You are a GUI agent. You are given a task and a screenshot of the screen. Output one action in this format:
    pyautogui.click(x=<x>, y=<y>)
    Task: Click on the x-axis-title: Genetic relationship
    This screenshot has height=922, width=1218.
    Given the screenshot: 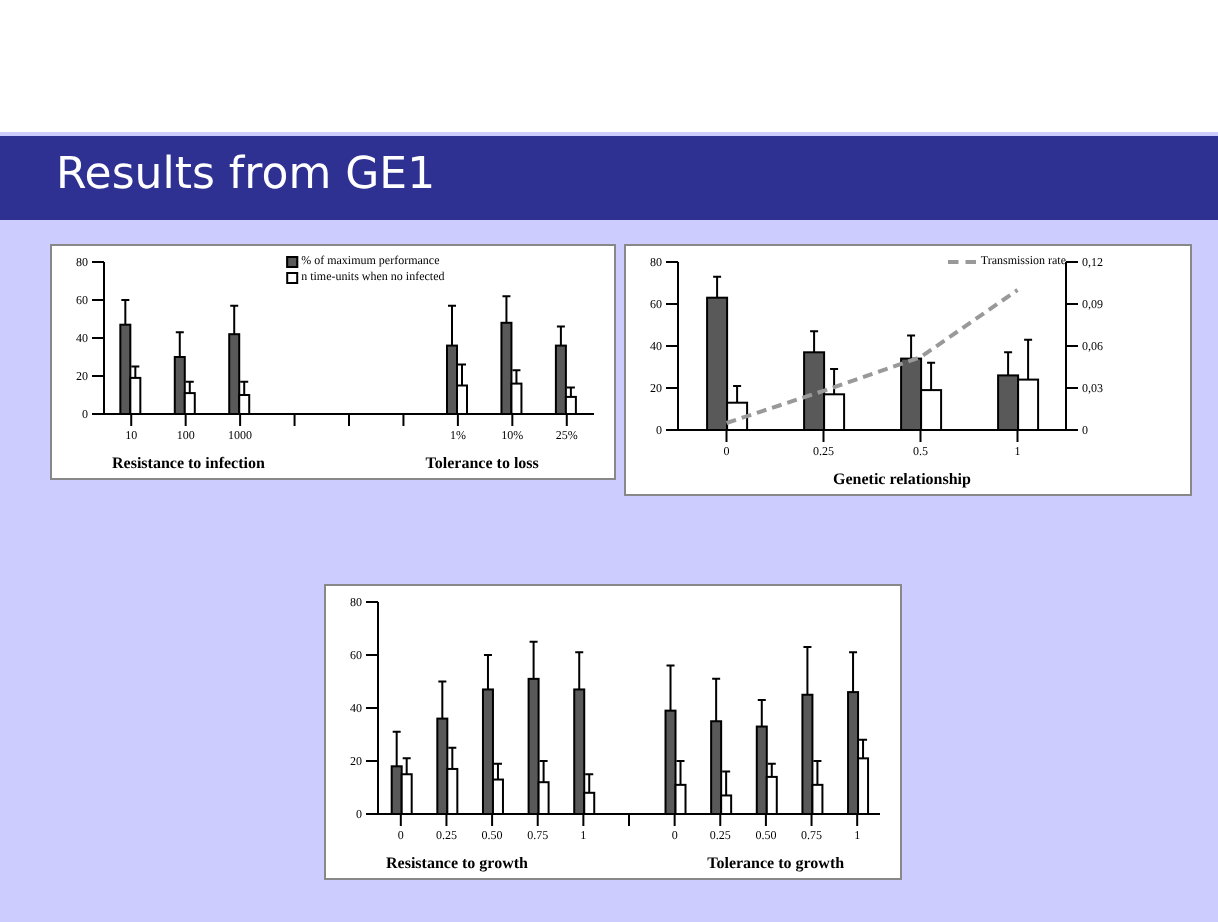 What is the action you would take?
    pyautogui.click(x=902, y=479)
    